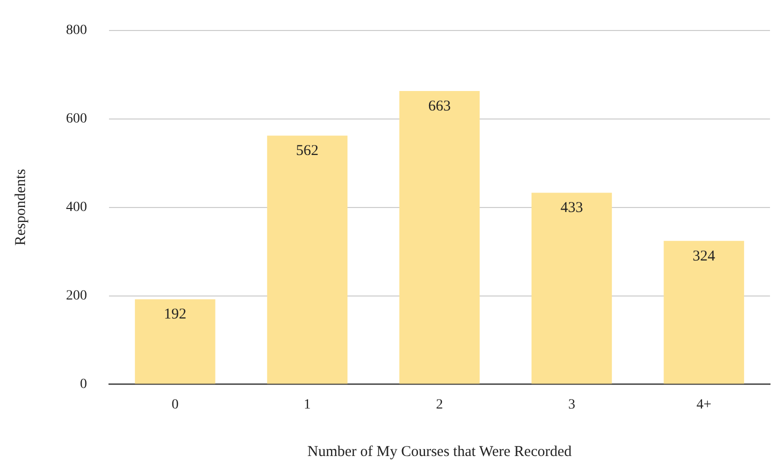 This screenshot has width=776, height=469. Describe the element at coordinates (76, 119) in the screenshot. I see `y-tick-label: 600` at that location.